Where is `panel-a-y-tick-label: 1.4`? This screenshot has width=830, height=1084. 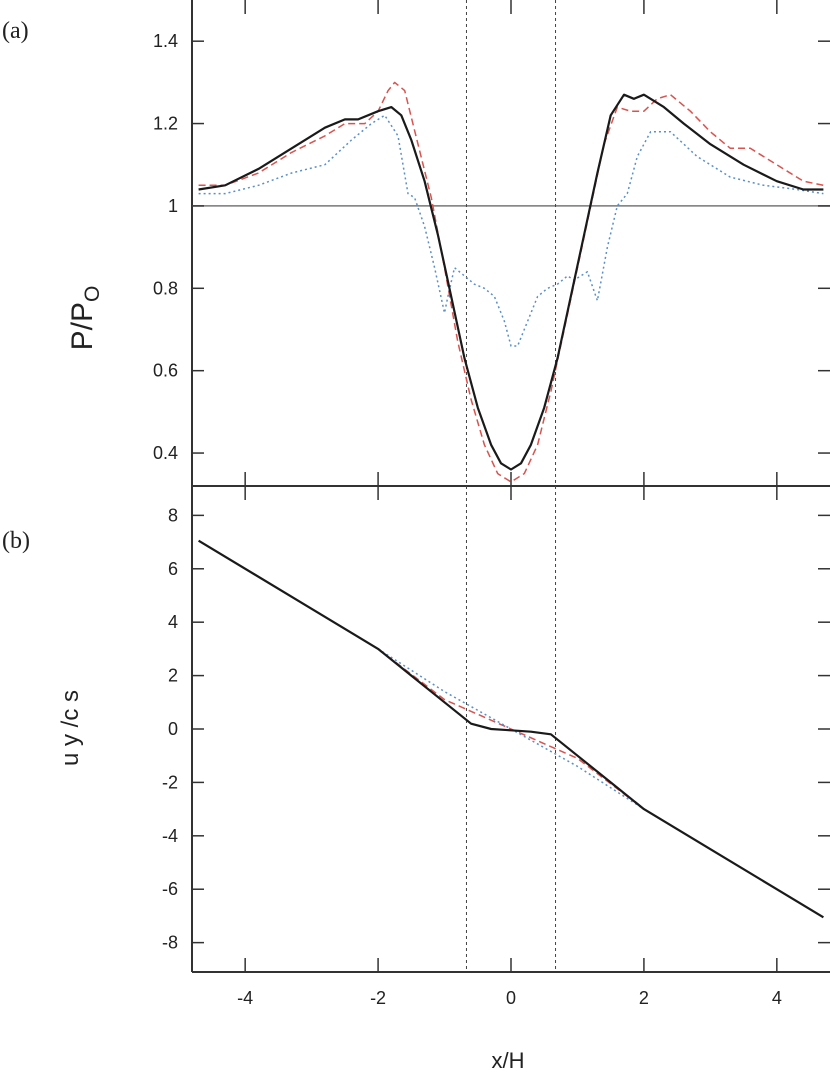
panel-a-y-tick-label: 1.4 is located at coordinates (165, 41).